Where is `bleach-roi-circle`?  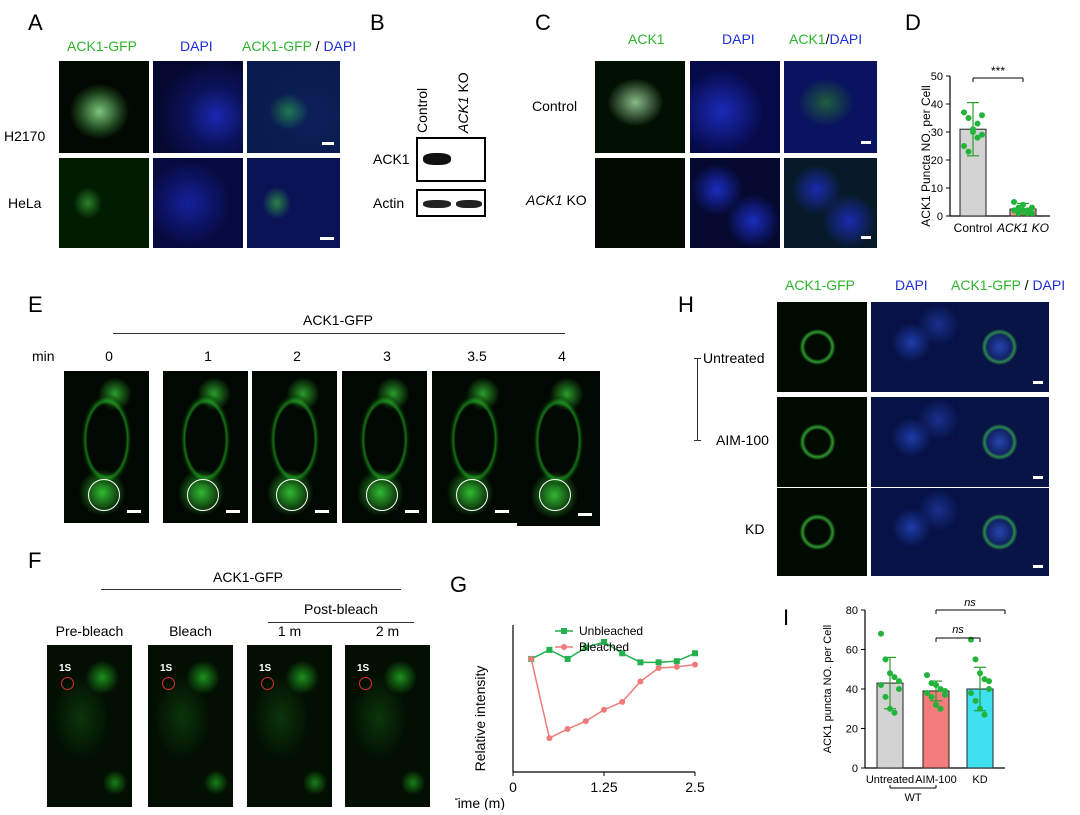
bleach-roi-circle is located at coordinates (168, 683).